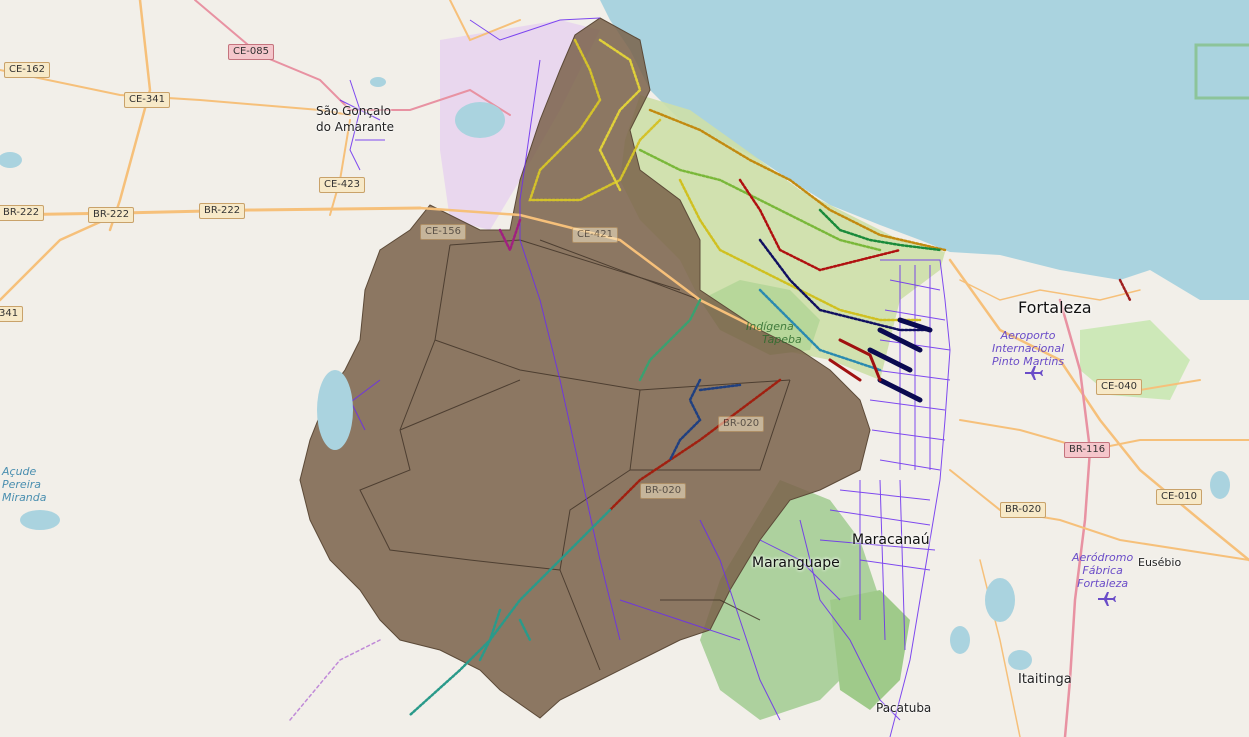  I want to click on label-maracanau: Maracanaú, so click(891, 540).